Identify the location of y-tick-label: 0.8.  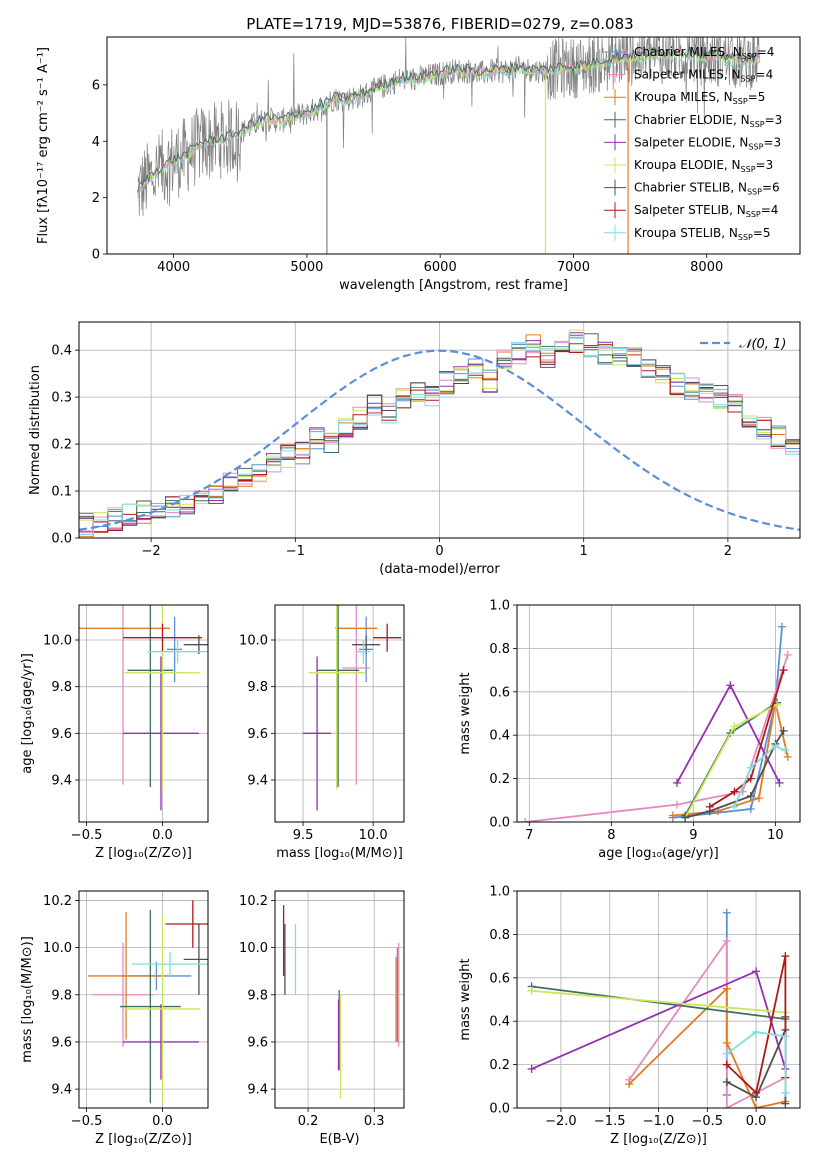
(499, 935).